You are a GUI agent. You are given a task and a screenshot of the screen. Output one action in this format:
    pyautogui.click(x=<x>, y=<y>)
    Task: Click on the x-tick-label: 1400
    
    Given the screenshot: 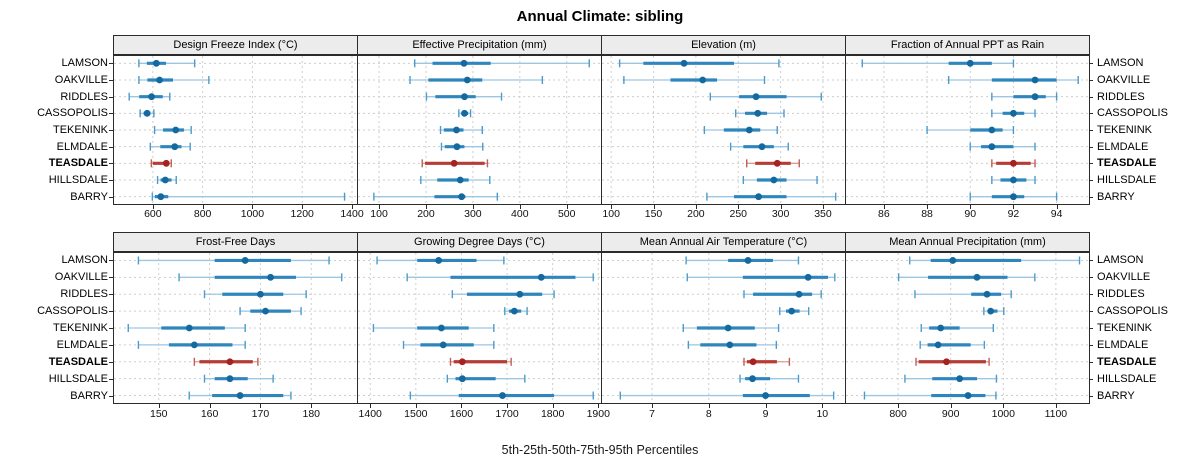 What is the action you would take?
    pyautogui.click(x=352, y=214)
    